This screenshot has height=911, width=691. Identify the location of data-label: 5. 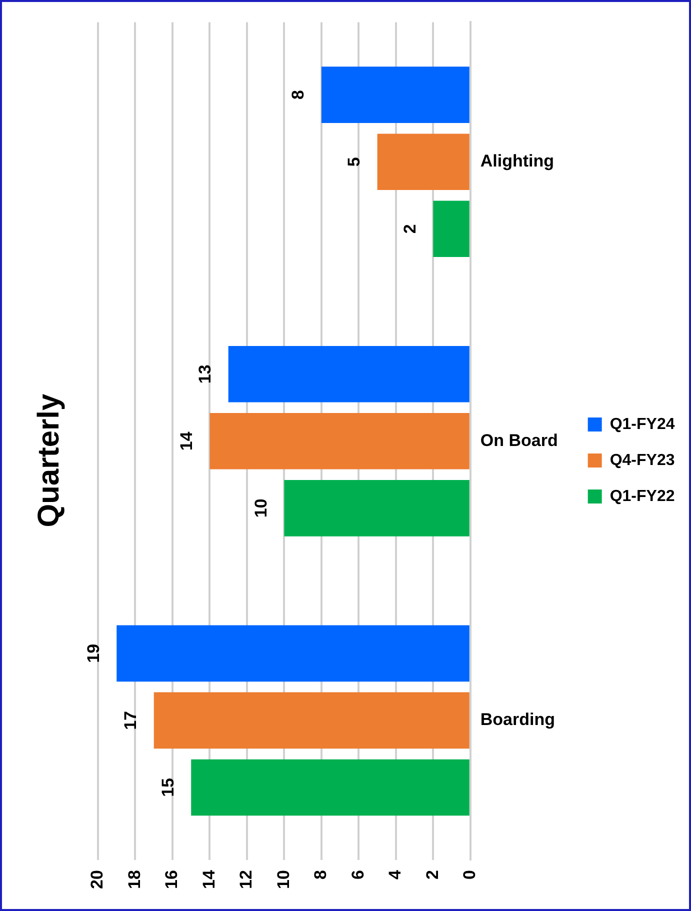
(354, 162).